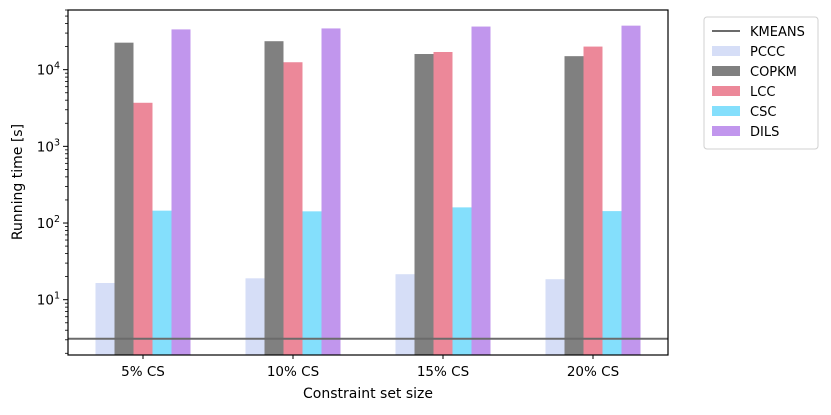  Describe the element at coordinates (767, 52) in the screenshot. I see `legend-label-pccc: PCCC` at that location.